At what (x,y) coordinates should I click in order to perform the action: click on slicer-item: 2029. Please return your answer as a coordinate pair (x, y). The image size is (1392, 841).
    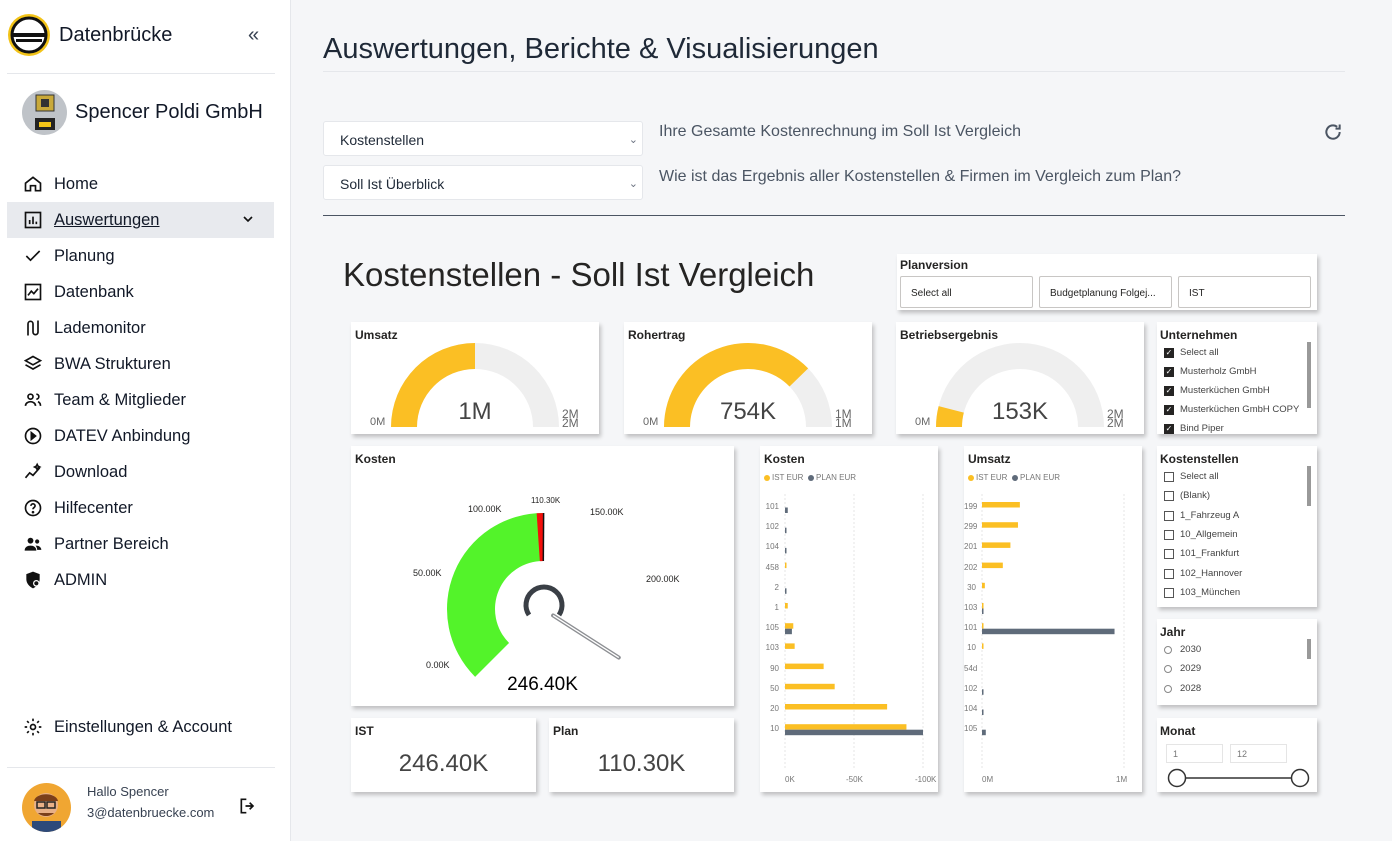
    Looking at the image, I should click on (1182, 668).